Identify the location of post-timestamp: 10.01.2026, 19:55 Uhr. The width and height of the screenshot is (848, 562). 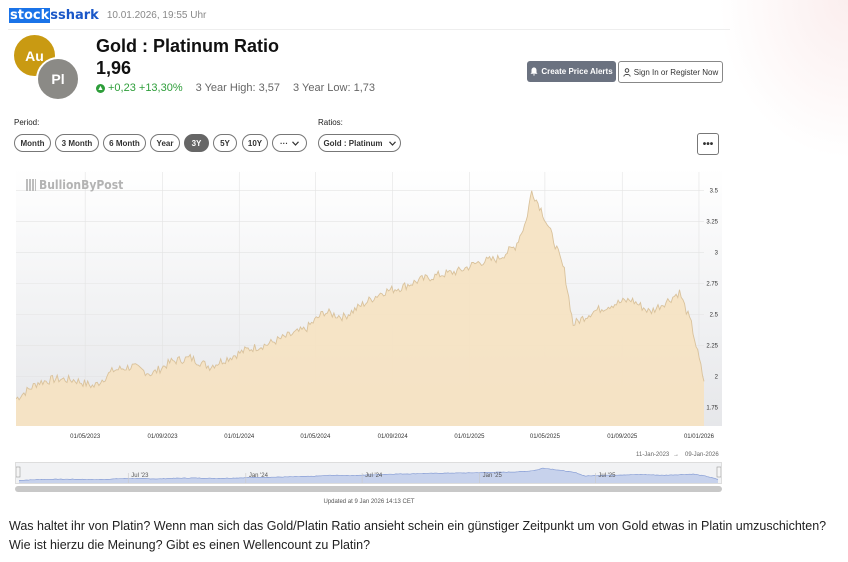
(156, 15).